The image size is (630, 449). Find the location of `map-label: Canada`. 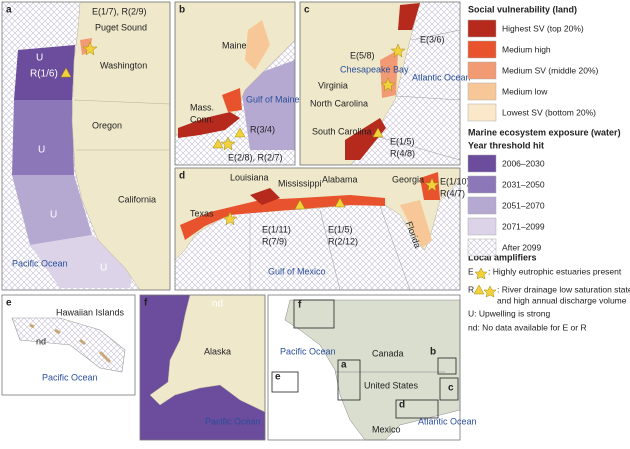

map-label: Canada is located at coordinates (388, 353).